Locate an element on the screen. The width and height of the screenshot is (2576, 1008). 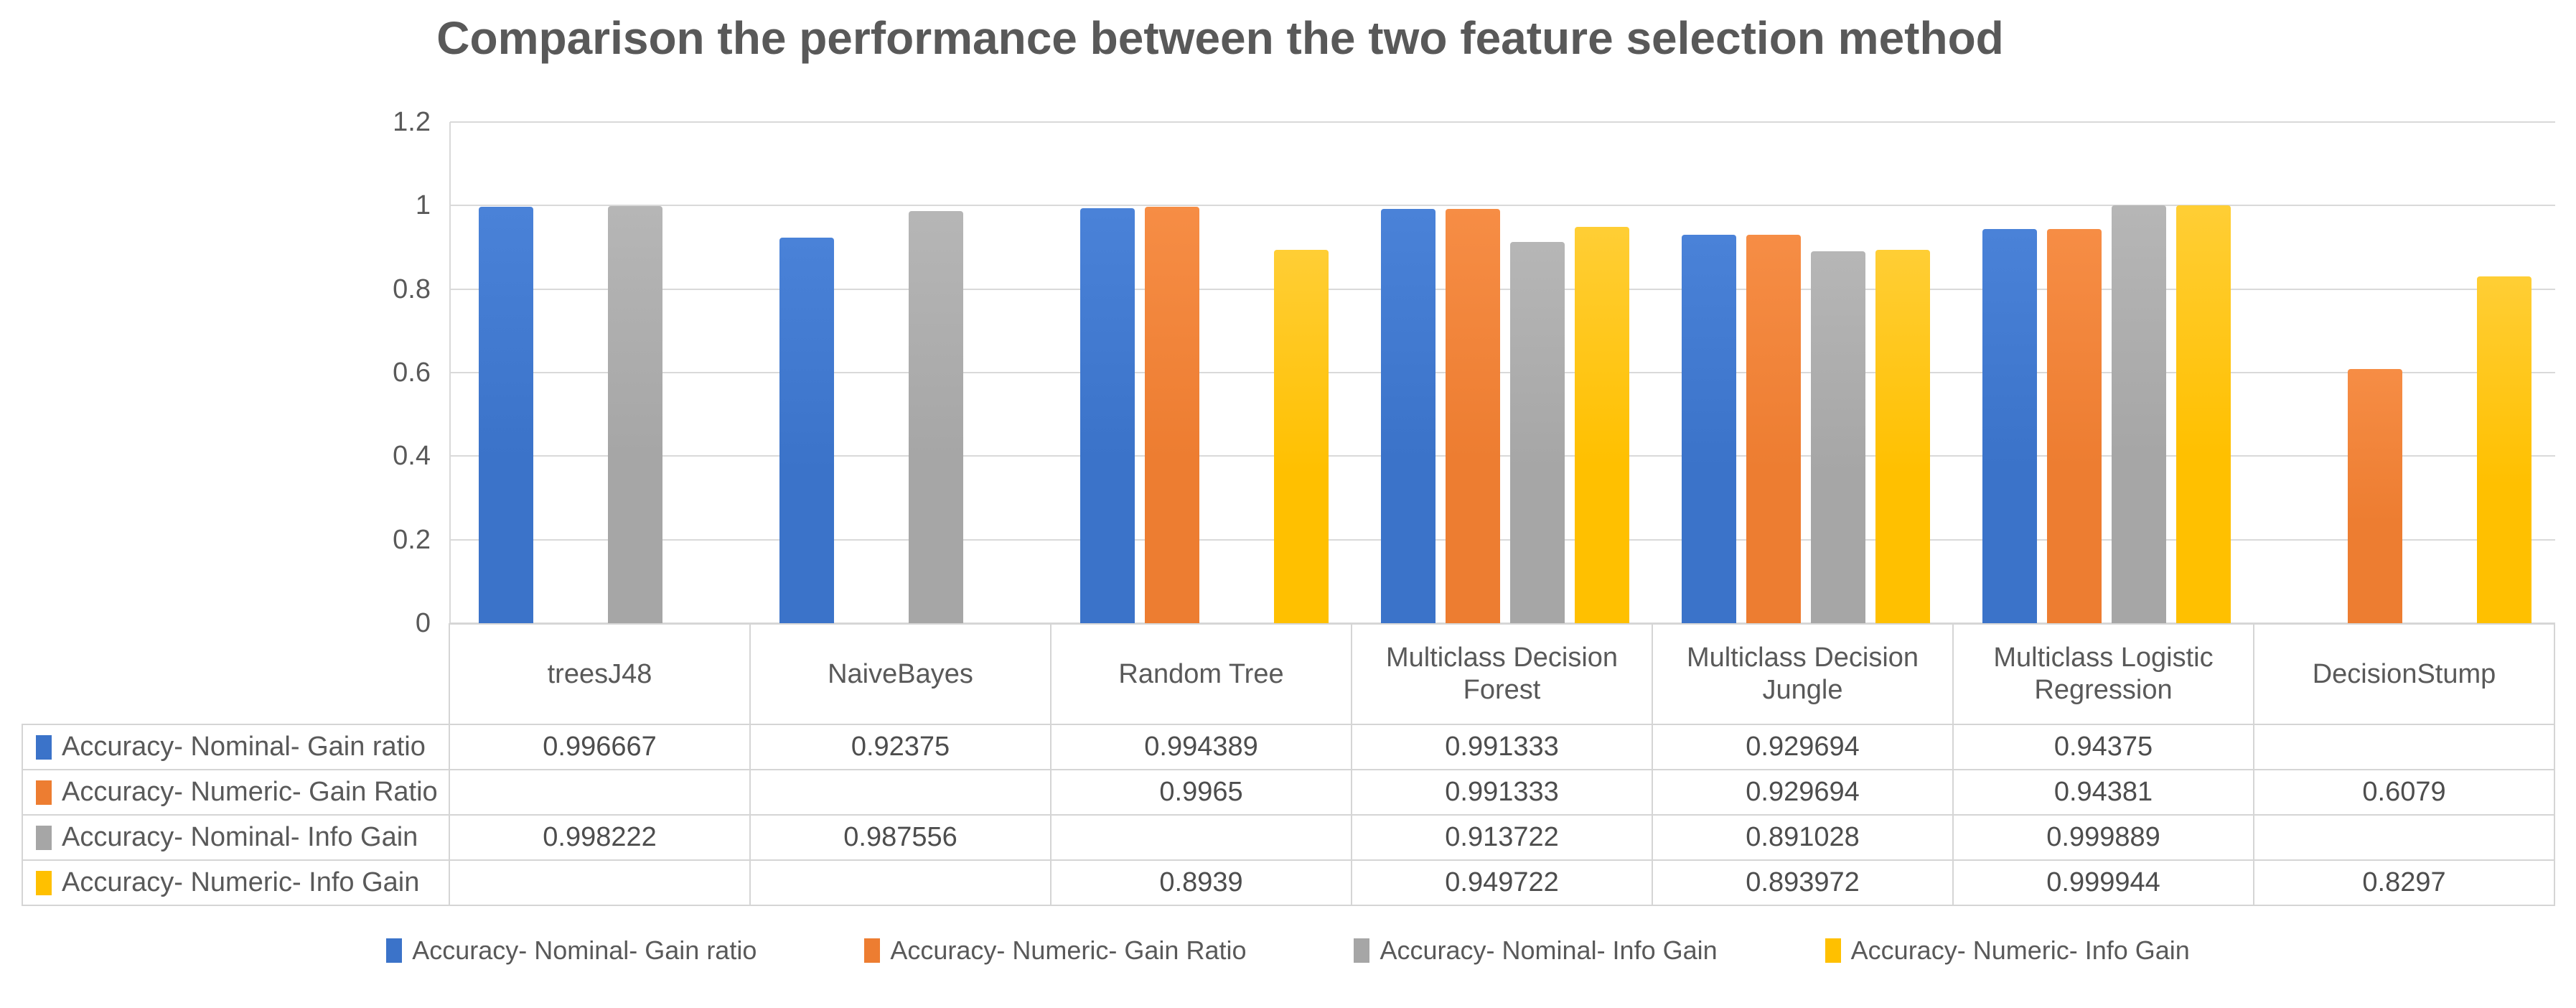
table-value-cell: 0.8297 is located at coordinates (2404, 883).